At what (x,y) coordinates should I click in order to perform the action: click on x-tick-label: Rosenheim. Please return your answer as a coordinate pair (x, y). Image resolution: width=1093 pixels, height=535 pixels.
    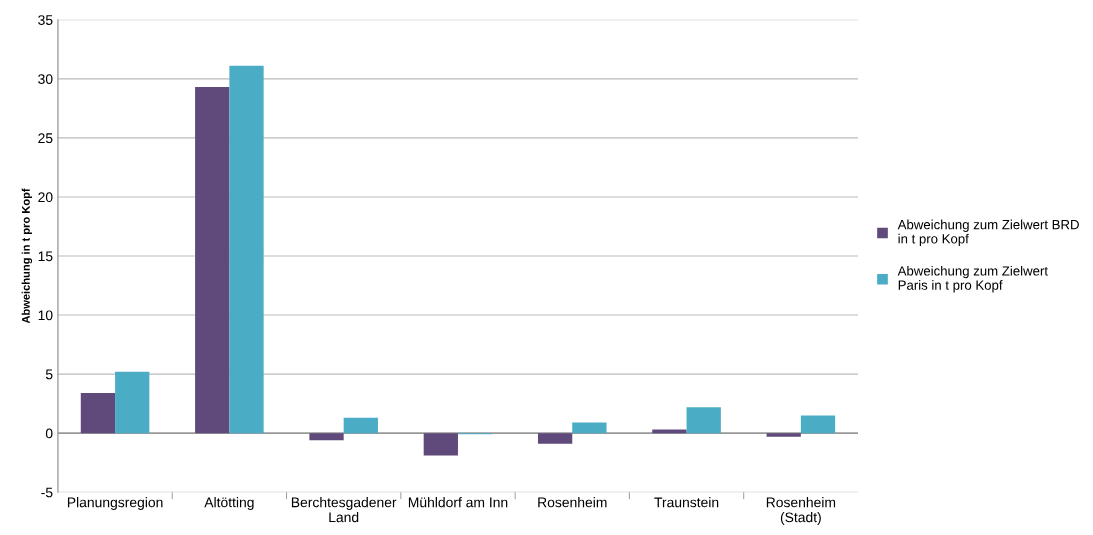
    Looking at the image, I should click on (572, 502).